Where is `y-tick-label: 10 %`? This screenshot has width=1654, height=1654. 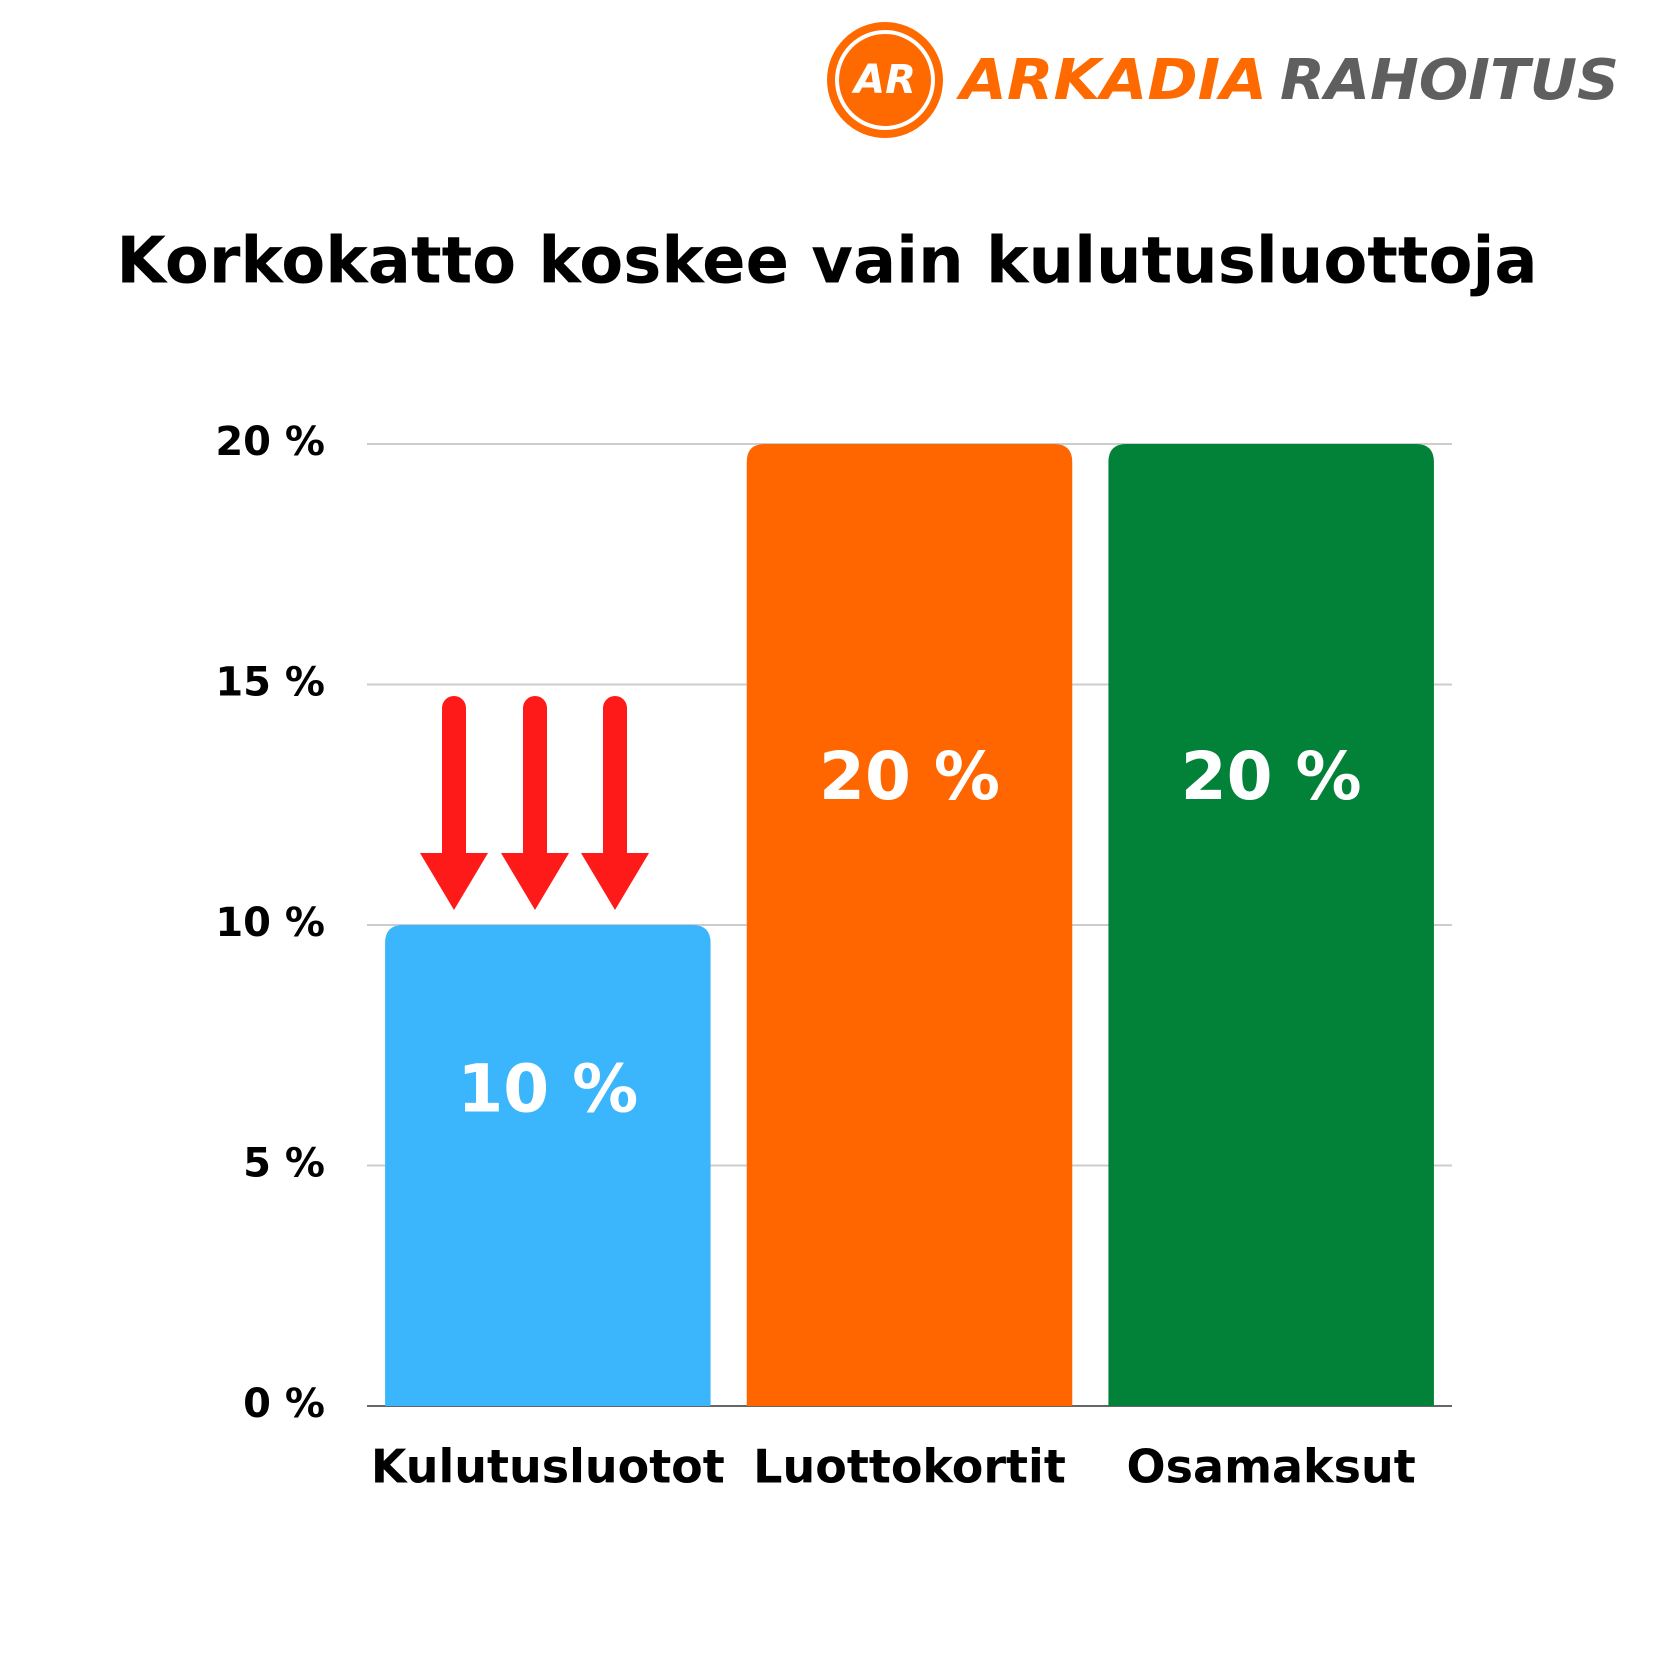 y-tick-label: 10 % is located at coordinates (270, 923).